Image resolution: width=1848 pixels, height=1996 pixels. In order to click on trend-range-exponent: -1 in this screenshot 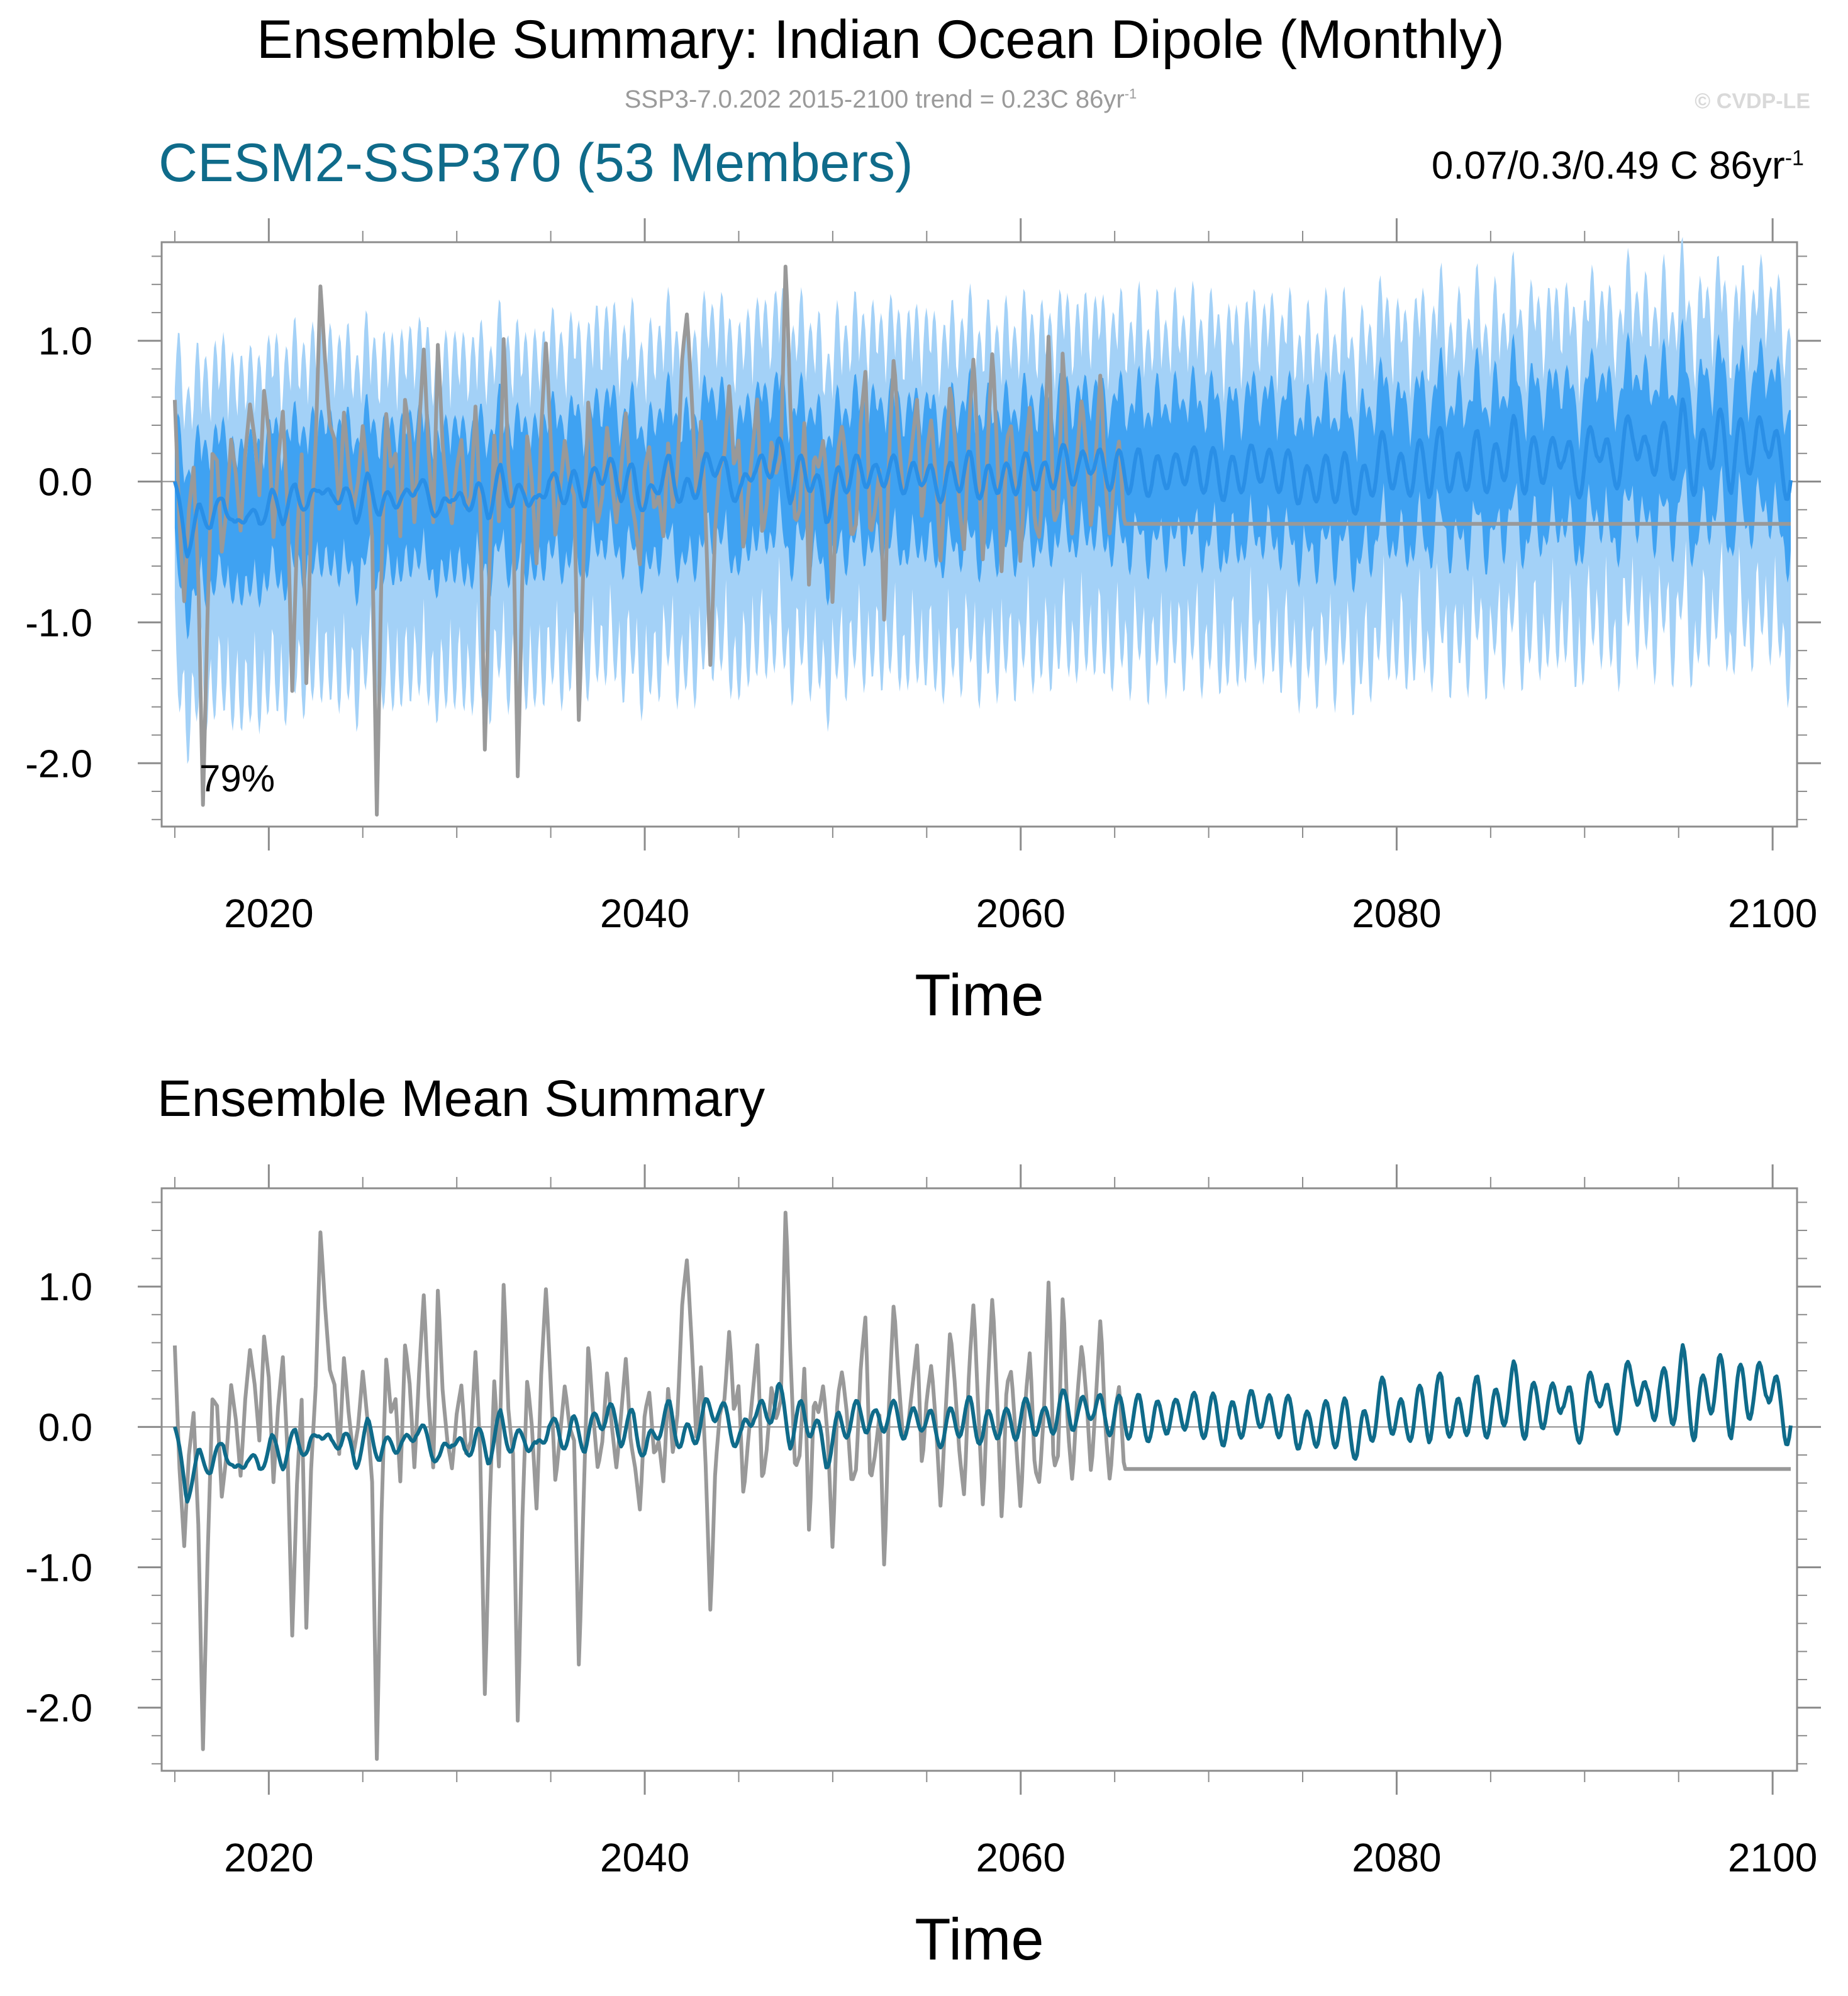, I will do `click(1794, 158)`.